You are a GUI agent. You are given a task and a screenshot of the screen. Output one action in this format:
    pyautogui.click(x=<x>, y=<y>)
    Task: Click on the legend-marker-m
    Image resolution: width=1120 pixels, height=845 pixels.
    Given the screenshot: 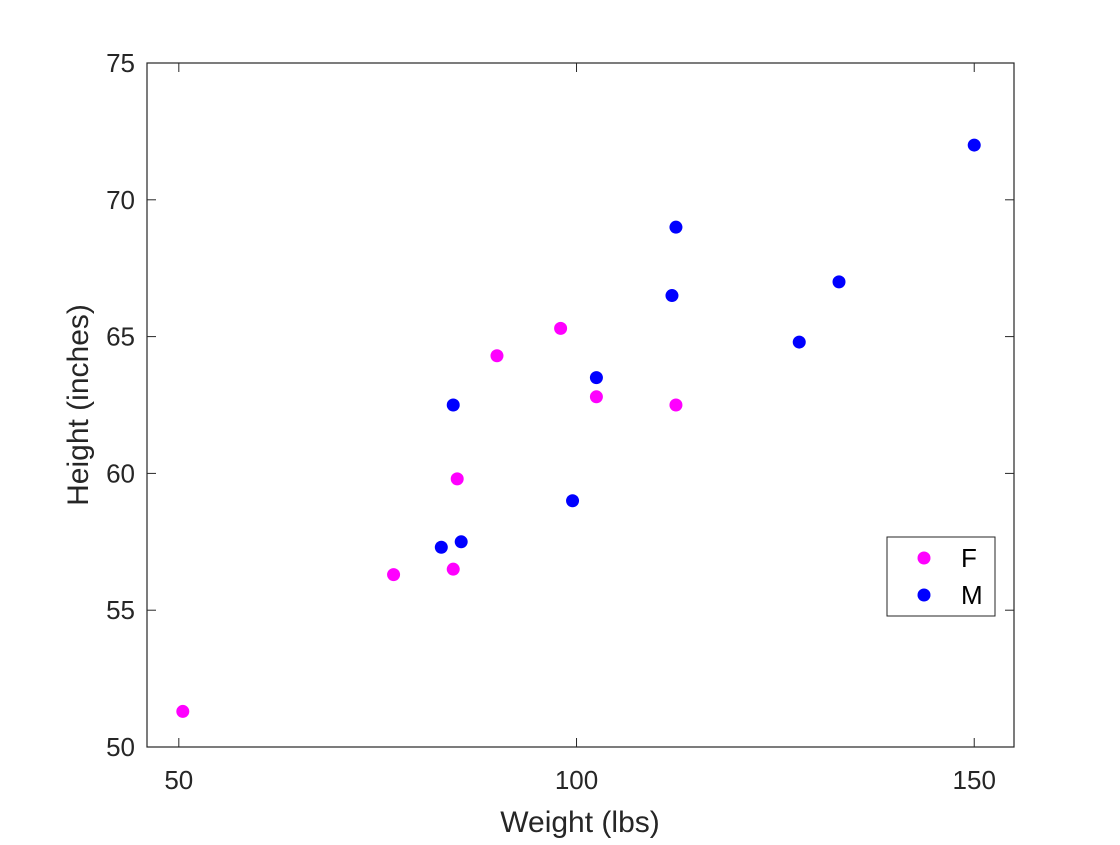 What is the action you would take?
    pyautogui.click(x=924, y=595)
    